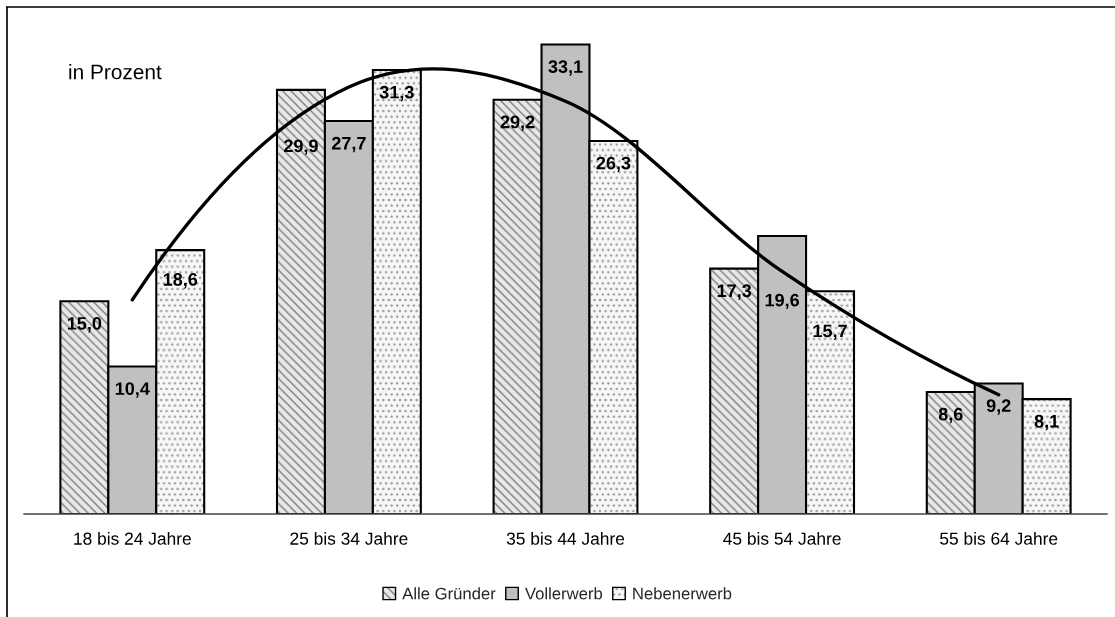 The height and width of the screenshot is (617, 1115). What do you see at coordinates (565, 68) in the screenshot?
I see `data-label: 33,1` at bounding box center [565, 68].